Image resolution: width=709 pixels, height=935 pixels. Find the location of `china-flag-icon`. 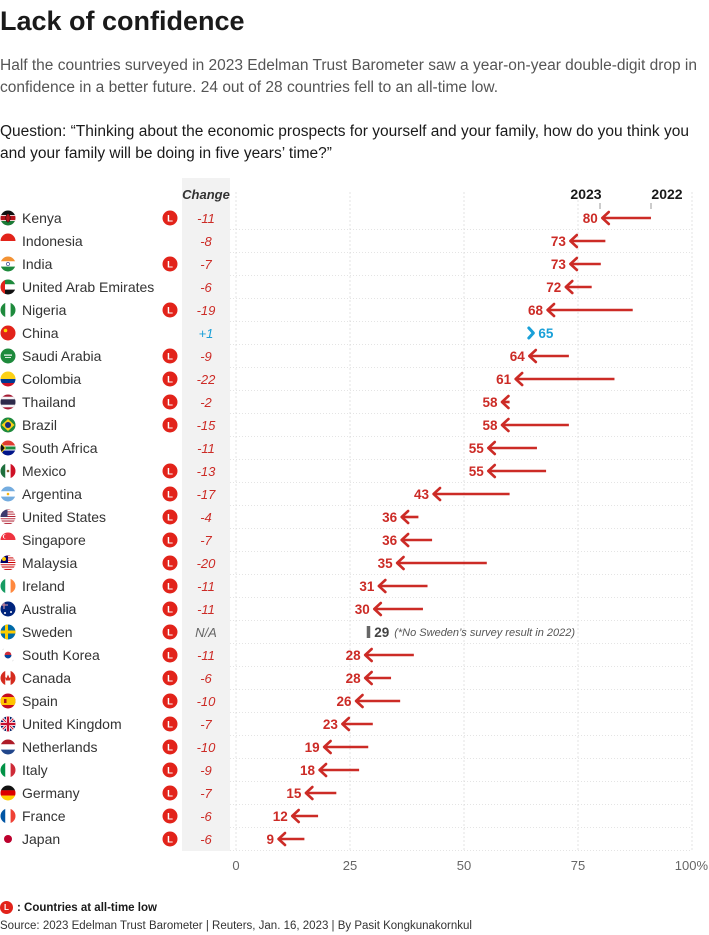

china-flag-icon is located at coordinates (8, 333).